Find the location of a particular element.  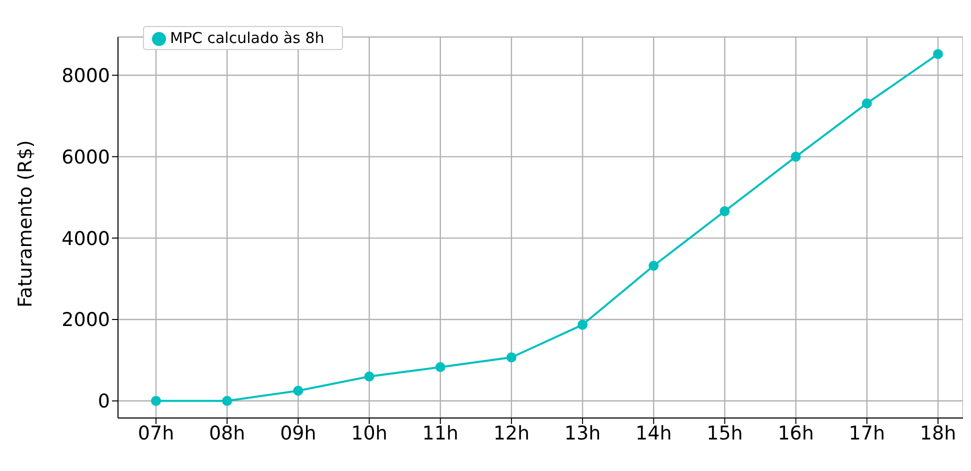

x-tick-label: 08h is located at coordinates (227, 433).